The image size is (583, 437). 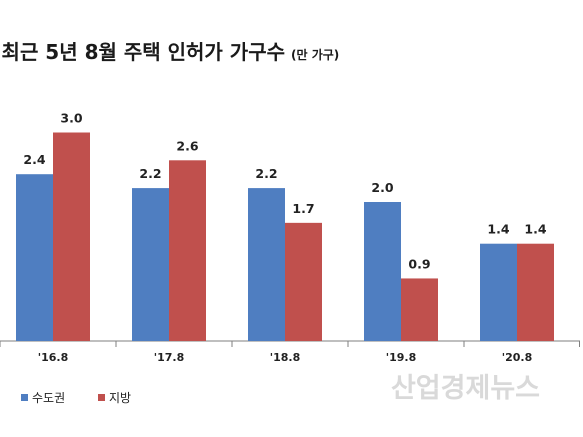 What do you see at coordinates (419, 263) in the screenshot?
I see `data-label: 0.9` at bounding box center [419, 263].